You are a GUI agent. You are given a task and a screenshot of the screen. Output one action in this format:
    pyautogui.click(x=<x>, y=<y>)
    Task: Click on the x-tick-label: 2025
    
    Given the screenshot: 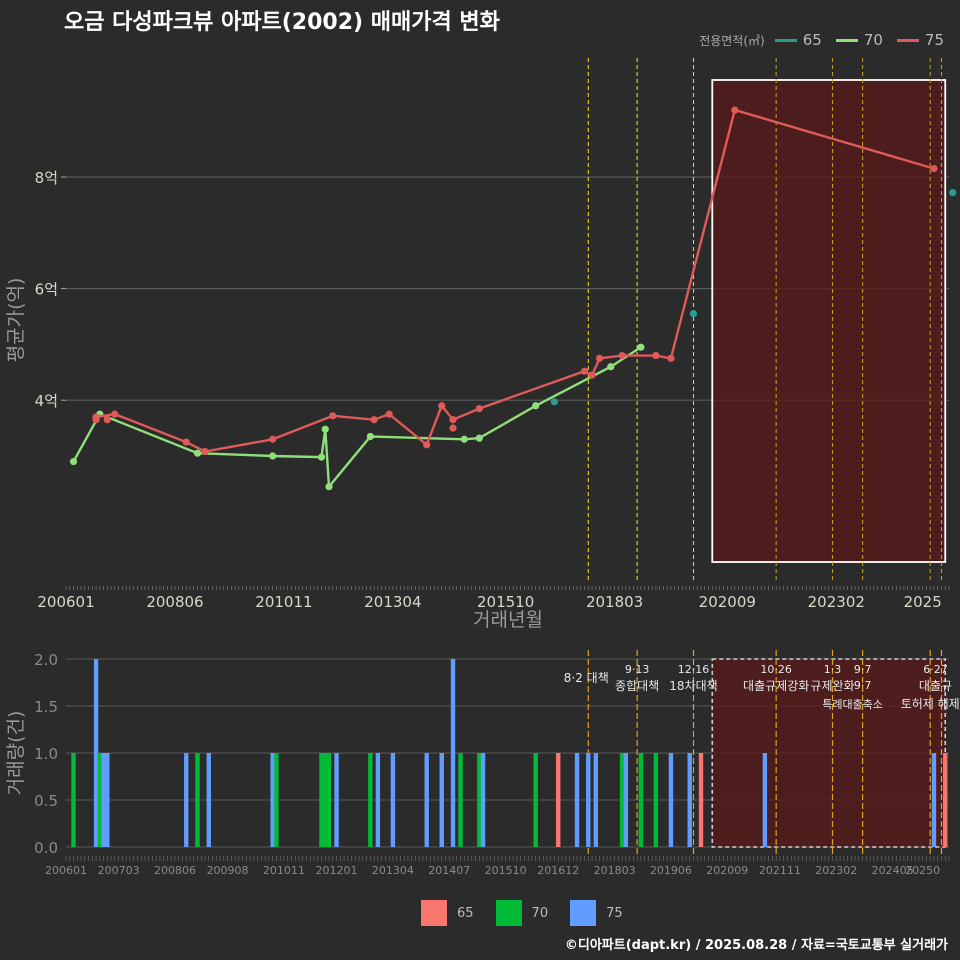 What is the action you would take?
    pyautogui.click(x=923, y=602)
    